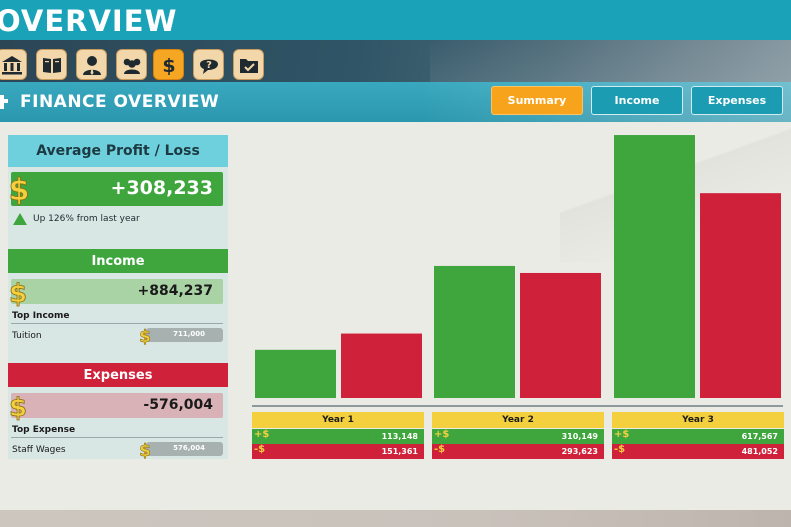 The width and height of the screenshot is (791, 527). I want to click on top-income-label: Top Income, so click(41, 316).